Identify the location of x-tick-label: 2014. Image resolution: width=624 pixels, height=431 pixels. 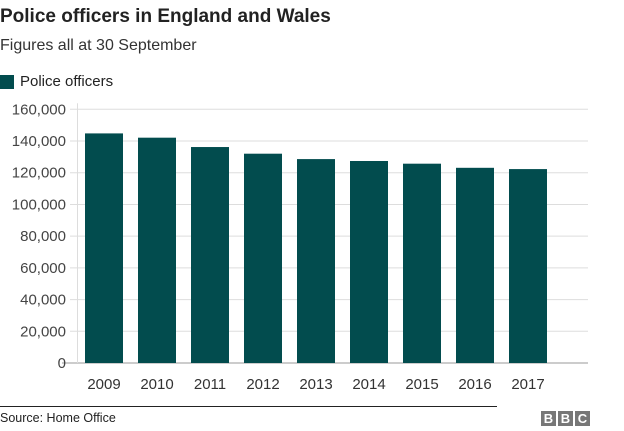
(368, 384).